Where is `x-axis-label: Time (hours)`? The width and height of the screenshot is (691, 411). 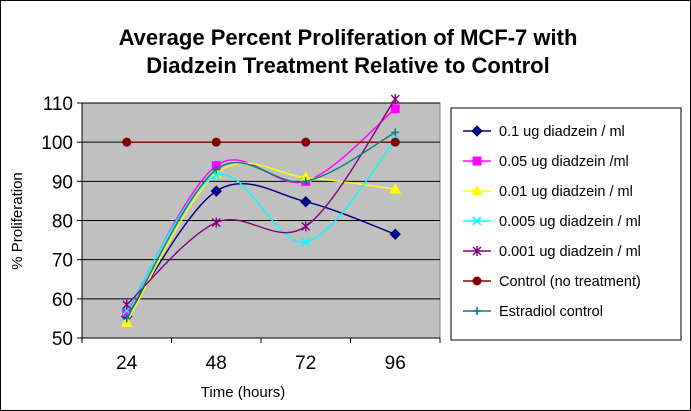
x-axis-label: Time (hours) is located at coordinates (243, 392).